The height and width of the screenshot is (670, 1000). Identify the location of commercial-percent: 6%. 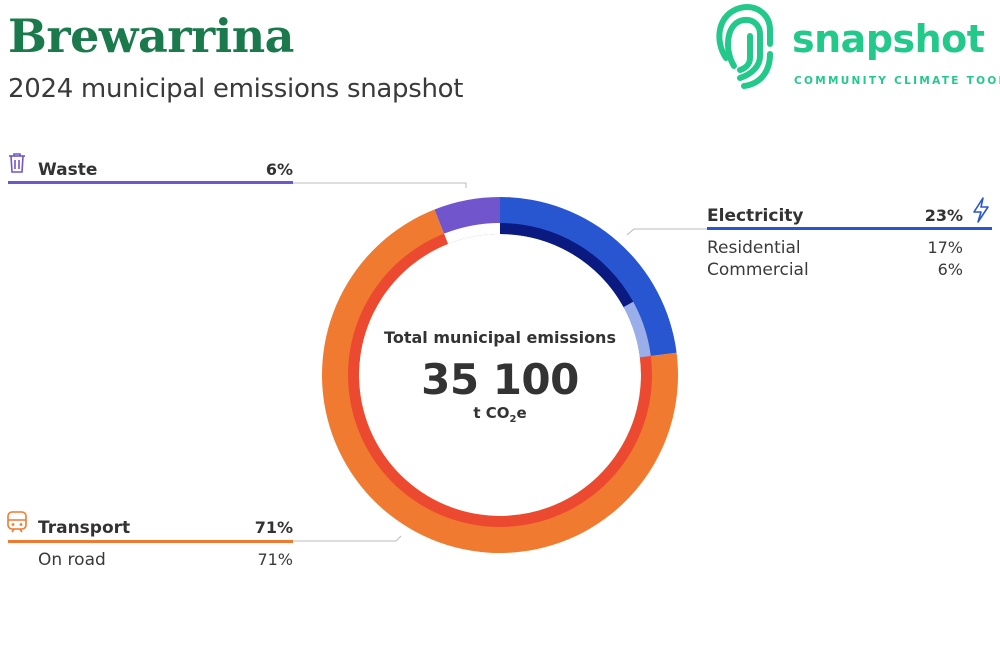
(950, 269).